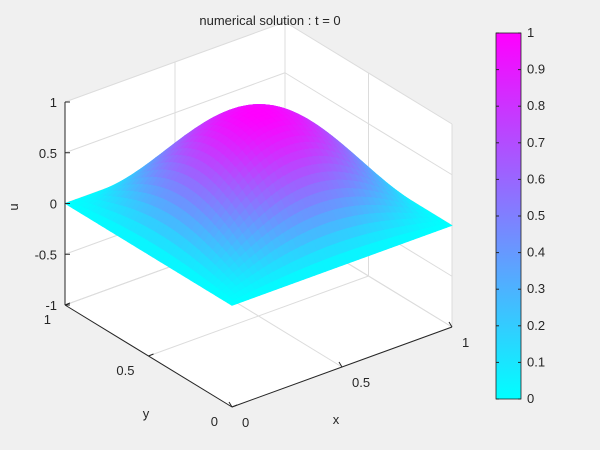 The height and width of the screenshot is (450, 600). Describe the element at coordinates (269, 20) in the screenshot. I see `chart-title: numerical solution : t = 0` at that location.